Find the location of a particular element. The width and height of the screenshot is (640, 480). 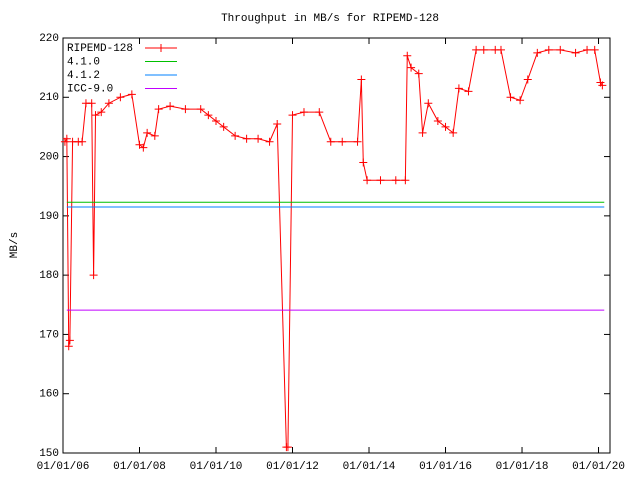

y-tick-label: 170 is located at coordinates (49, 335).